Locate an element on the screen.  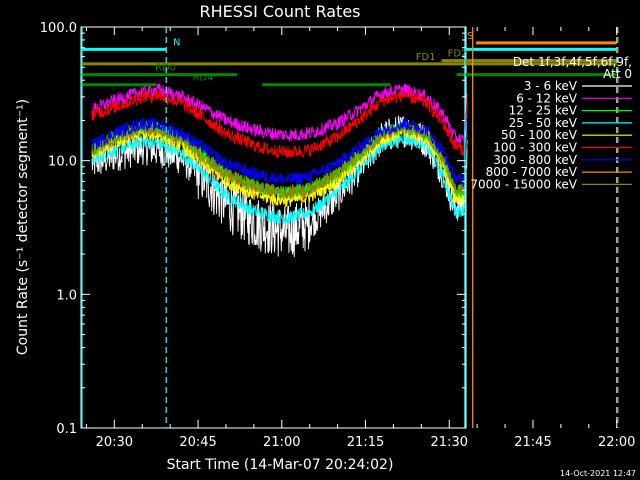
flag-label-s: S is located at coordinates (470, 36).